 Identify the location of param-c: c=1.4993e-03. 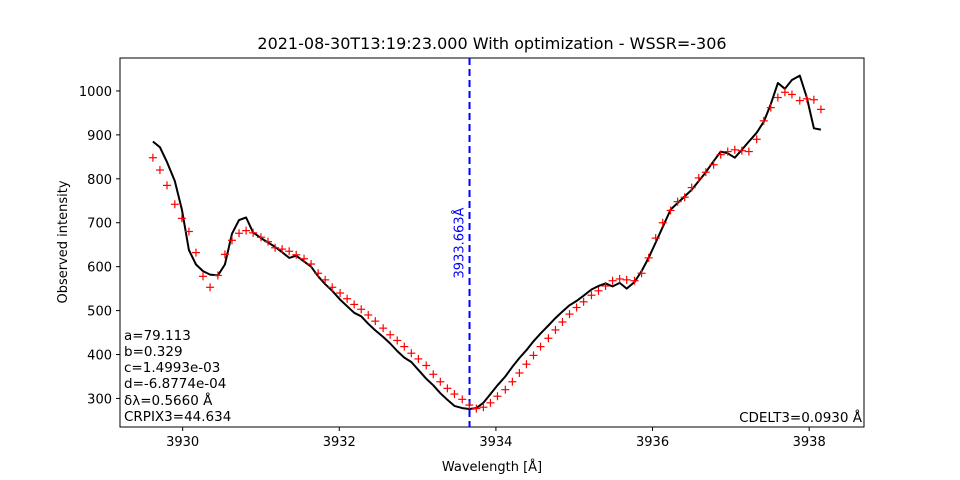
(172, 368).